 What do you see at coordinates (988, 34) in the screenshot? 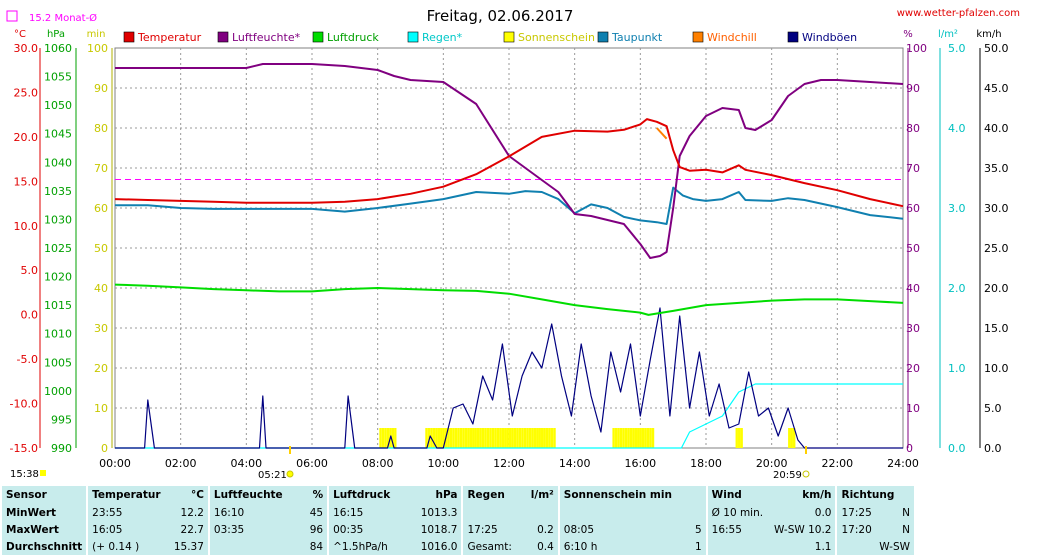
I see `axis-unit-label: km/h` at bounding box center [988, 34].